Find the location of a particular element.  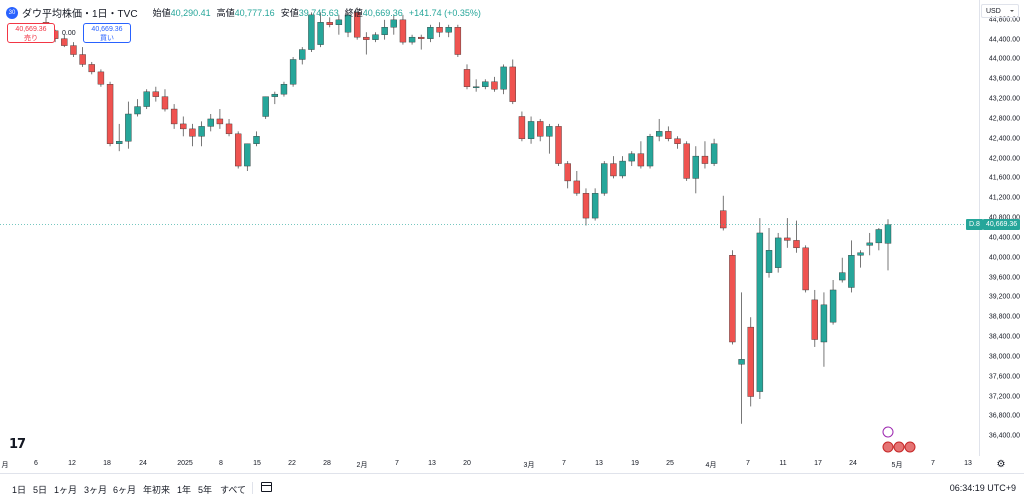

price-tick-label: 38,400.00 is located at coordinates (1004, 337).